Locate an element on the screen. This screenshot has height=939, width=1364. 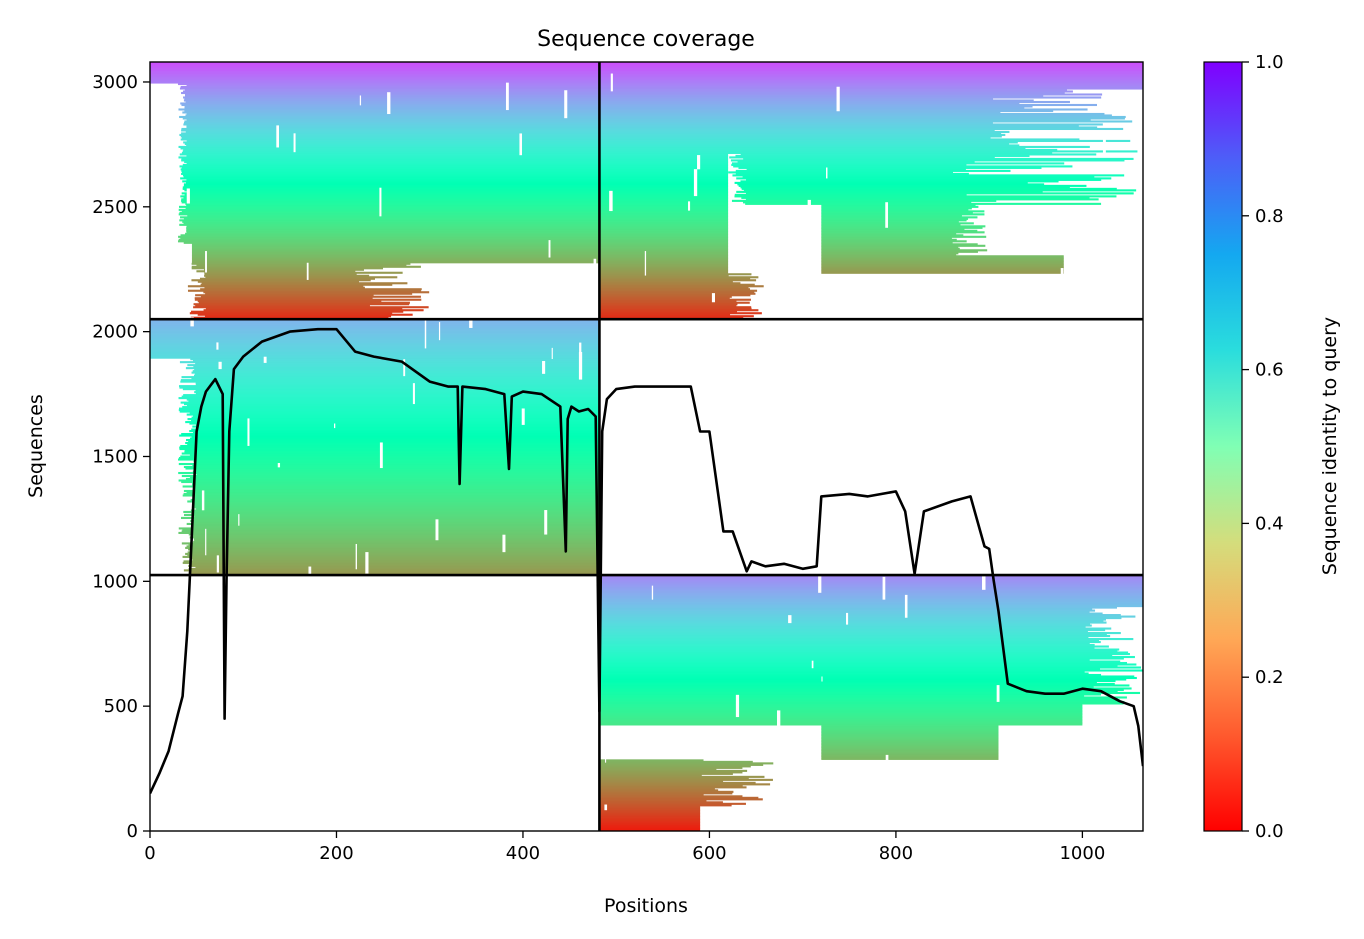
colorbar-tick-label: 1.0 is located at coordinates (1269, 62).